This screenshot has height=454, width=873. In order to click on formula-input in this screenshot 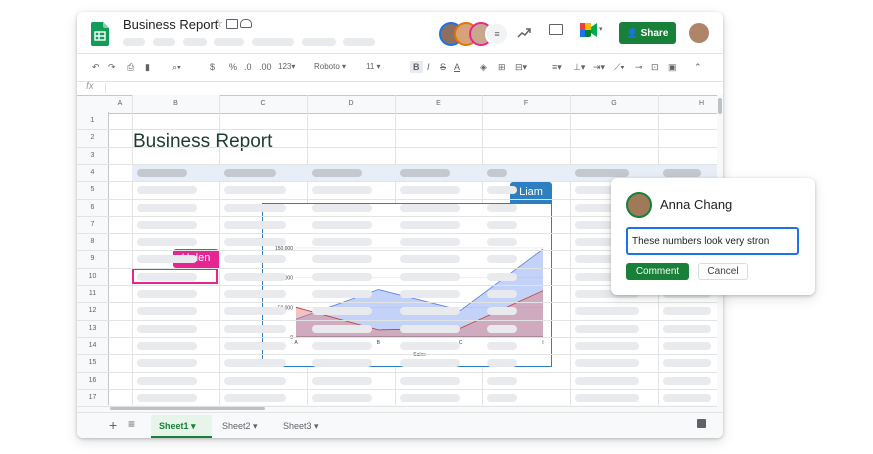, I will do `click(411, 88)`.